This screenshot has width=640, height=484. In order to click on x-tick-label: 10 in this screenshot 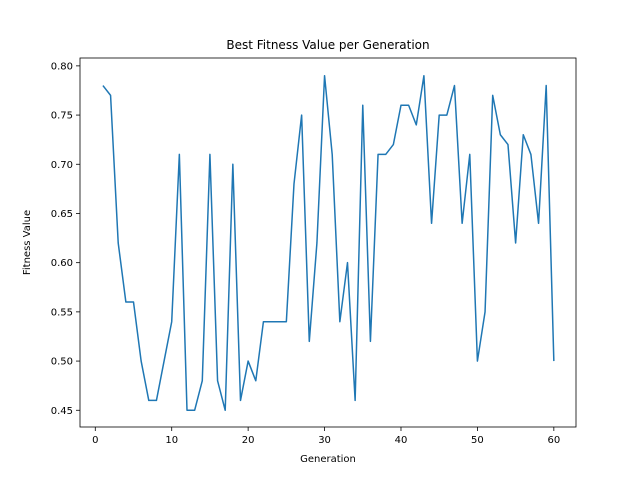, I will do `click(171, 440)`.